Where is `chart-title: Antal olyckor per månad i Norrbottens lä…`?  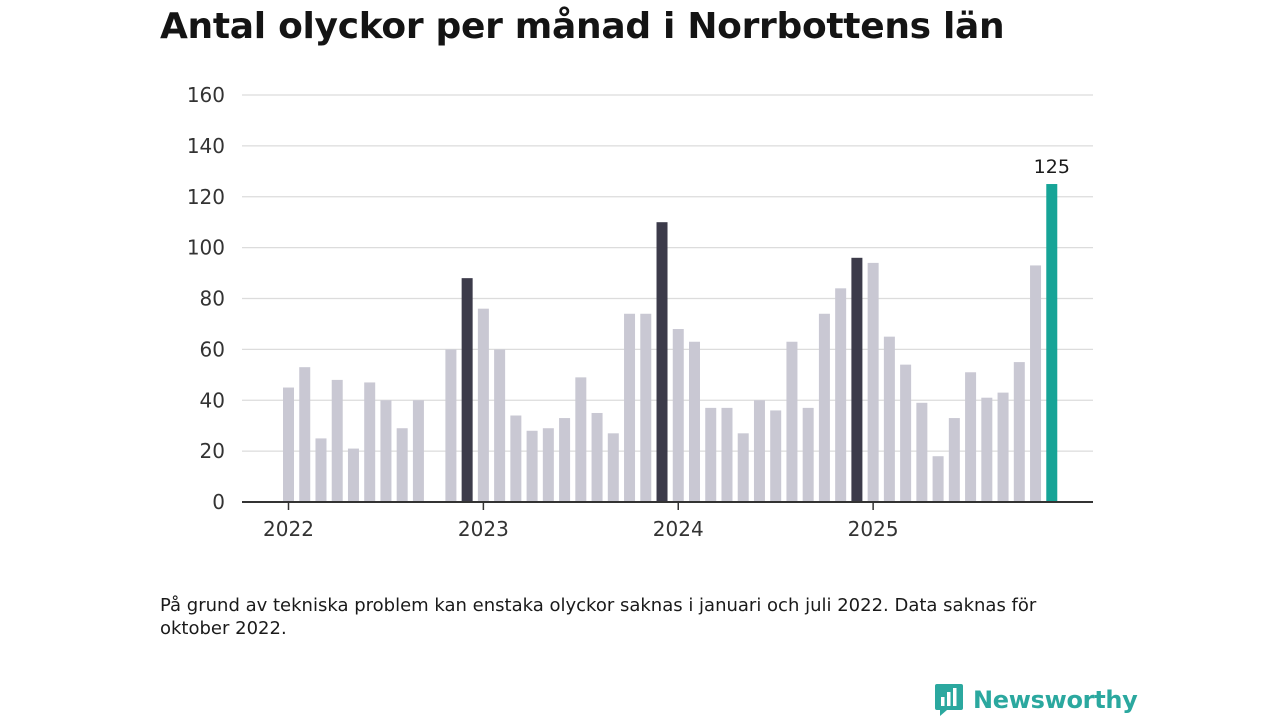
chart-title: Antal olyckor per månad i Norrbottens lä… is located at coordinates (582, 26).